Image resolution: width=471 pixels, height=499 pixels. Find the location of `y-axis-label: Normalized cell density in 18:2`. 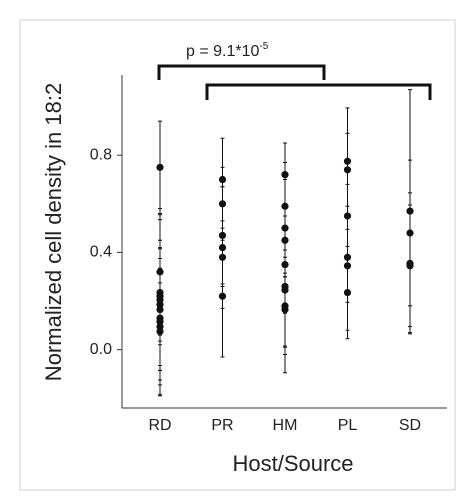

y-axis-label: Normalized cell density in 18:2 is located at coordinates (53, 232).